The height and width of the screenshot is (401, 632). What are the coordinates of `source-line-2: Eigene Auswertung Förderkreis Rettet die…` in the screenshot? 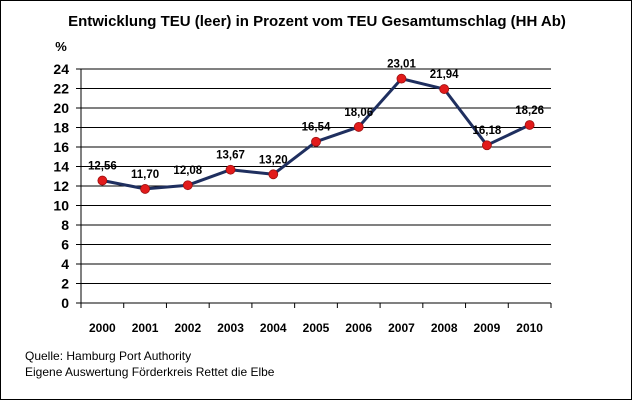 It's located at (150, 372).